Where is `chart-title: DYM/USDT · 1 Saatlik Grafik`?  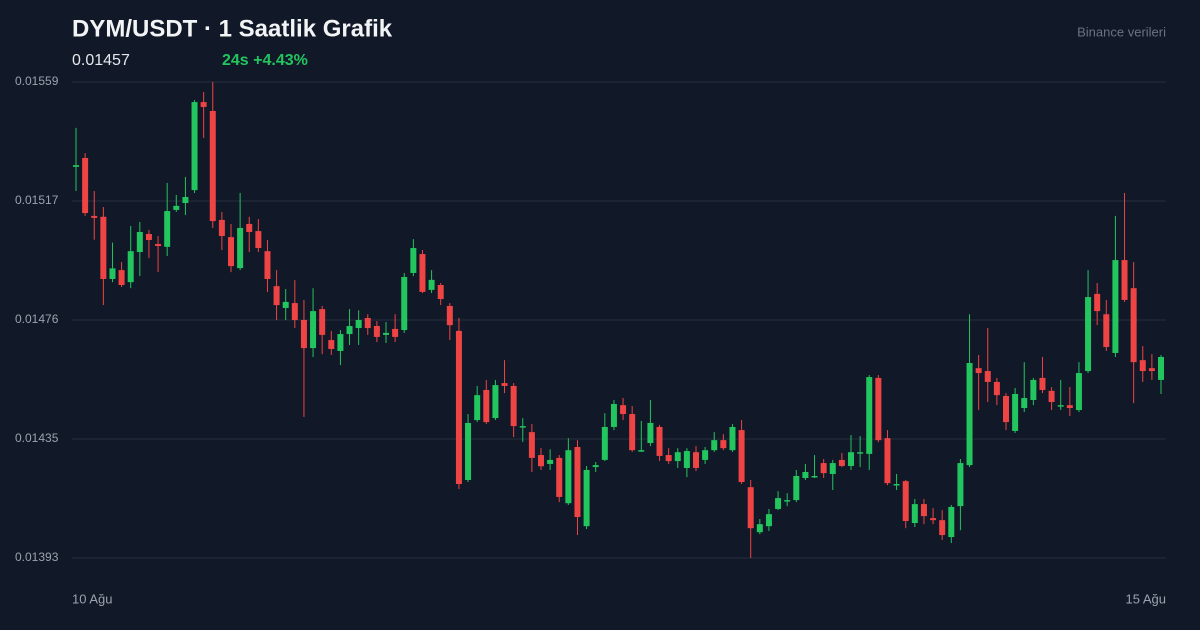 chart-title: DYM/USDT · 1 Saatlik Grafik is located at coordinates (232, 28).